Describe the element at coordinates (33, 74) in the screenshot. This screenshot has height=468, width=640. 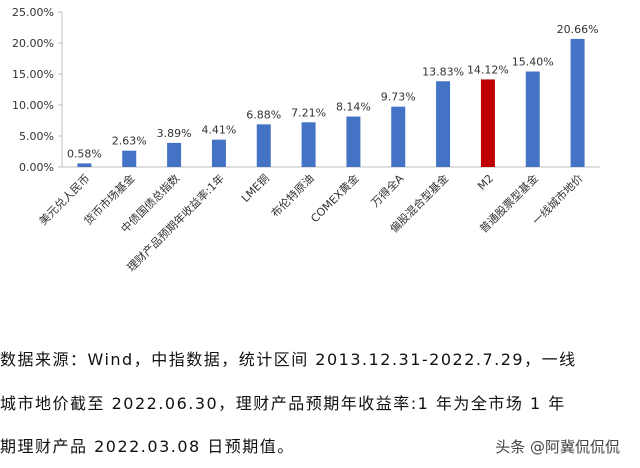
I see `y-tick-label: 15.00%` at that location.